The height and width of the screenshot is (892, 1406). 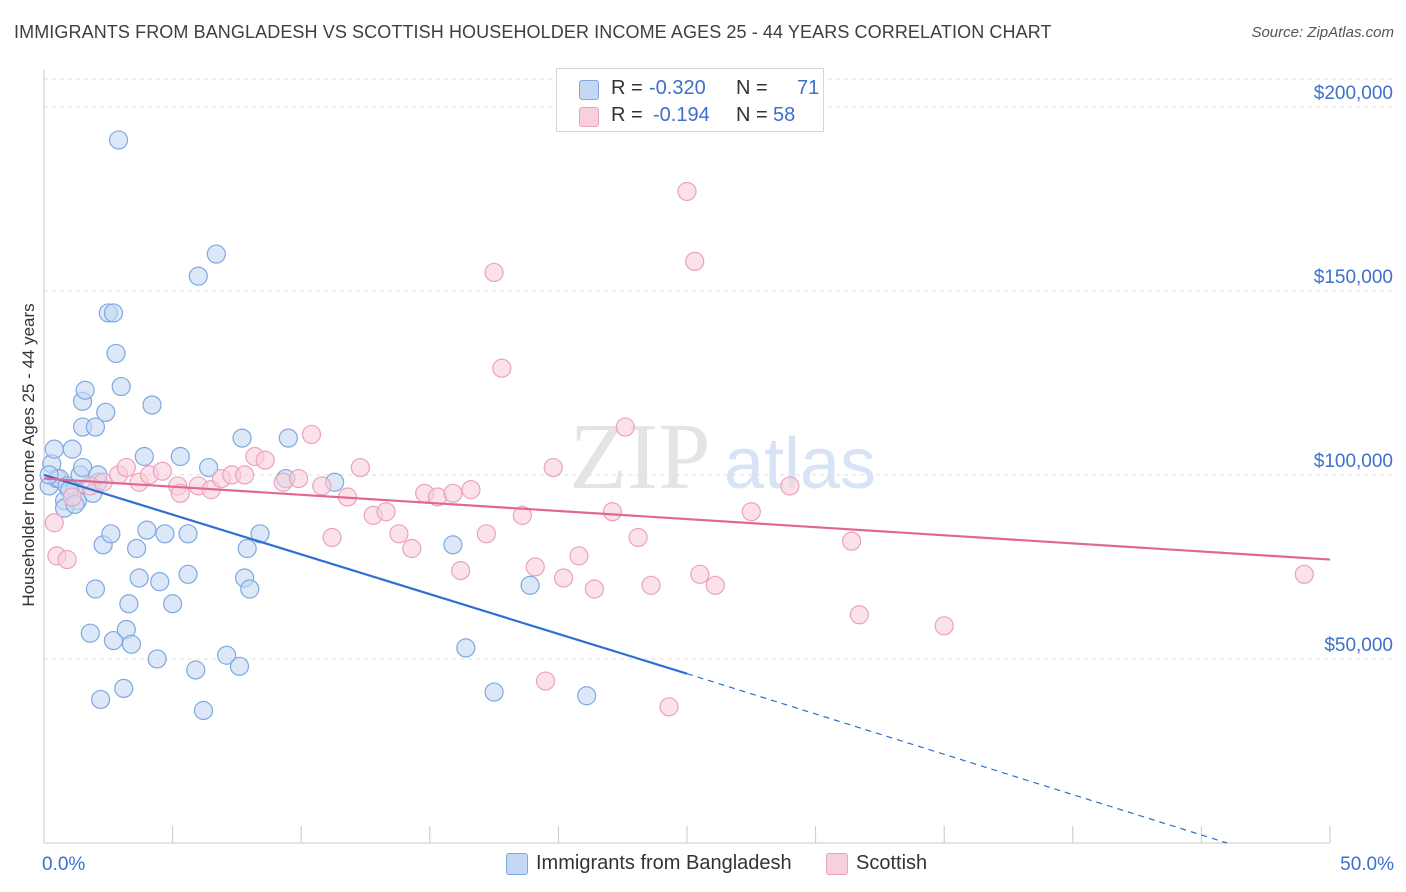 What do you see at coordinates (784, 115) in the screenshot?
I see `legend-n-value: 58` at bounding box center [784, 115].